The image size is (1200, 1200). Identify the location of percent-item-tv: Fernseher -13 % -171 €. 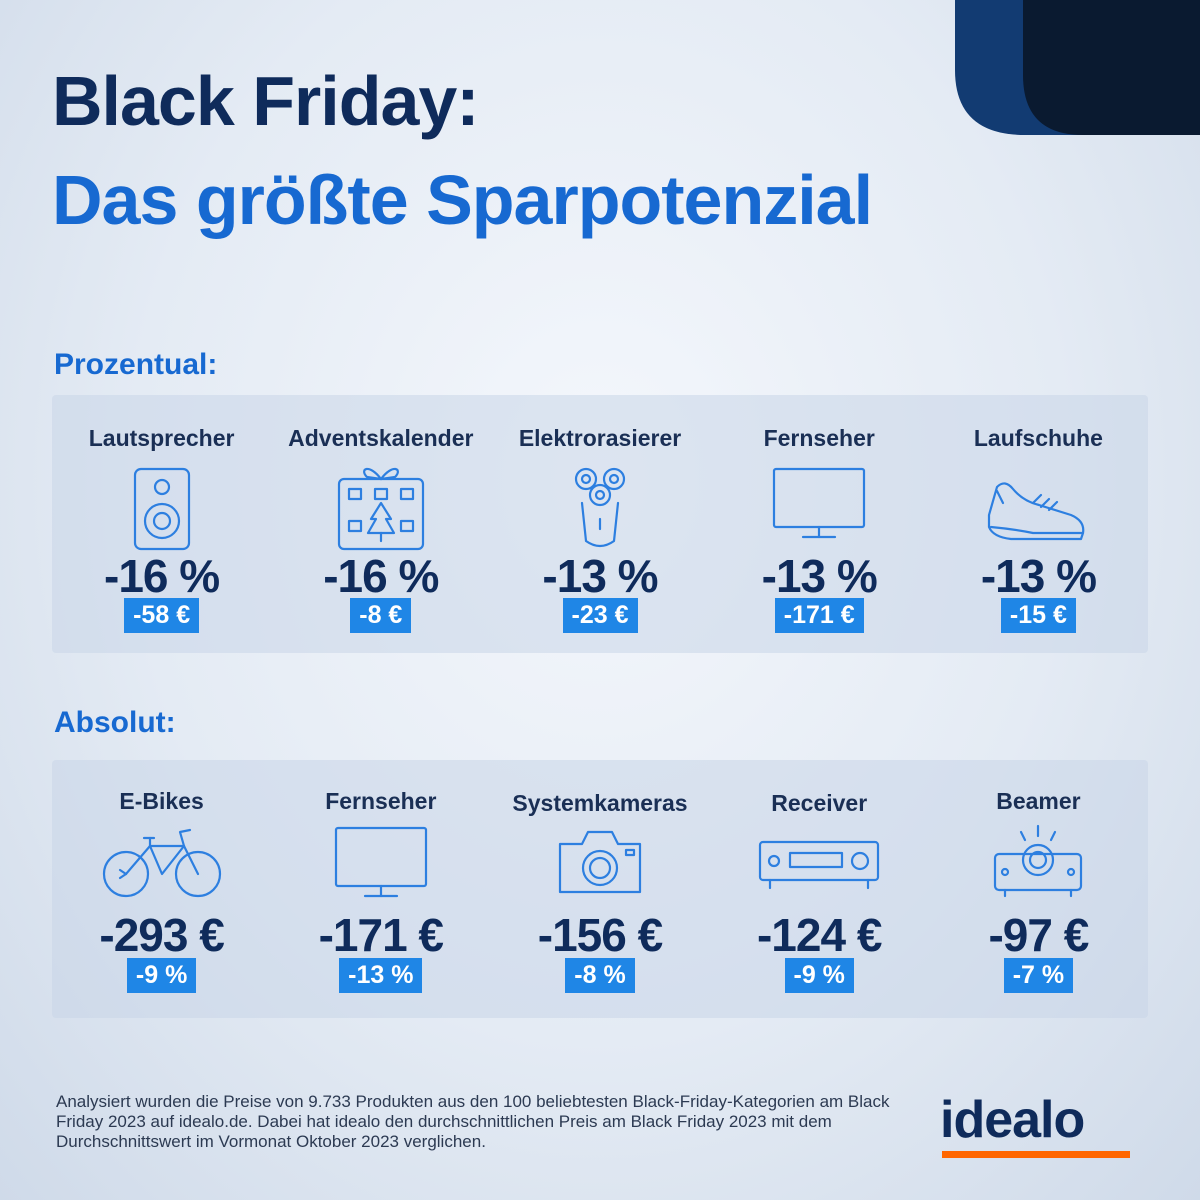
(819, 524).